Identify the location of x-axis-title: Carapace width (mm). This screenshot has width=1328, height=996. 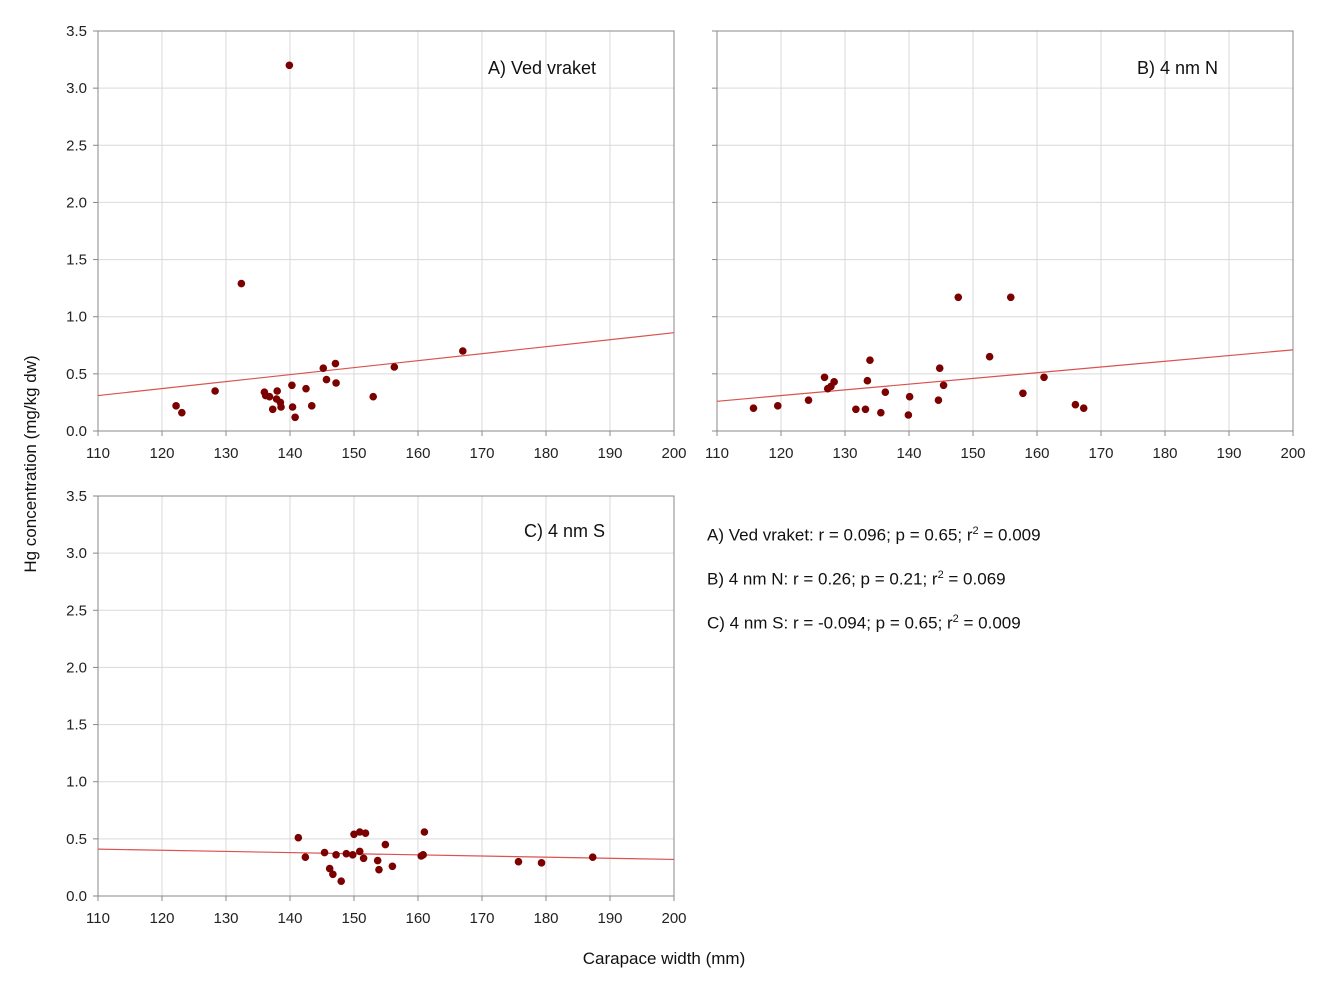
(664, 958).